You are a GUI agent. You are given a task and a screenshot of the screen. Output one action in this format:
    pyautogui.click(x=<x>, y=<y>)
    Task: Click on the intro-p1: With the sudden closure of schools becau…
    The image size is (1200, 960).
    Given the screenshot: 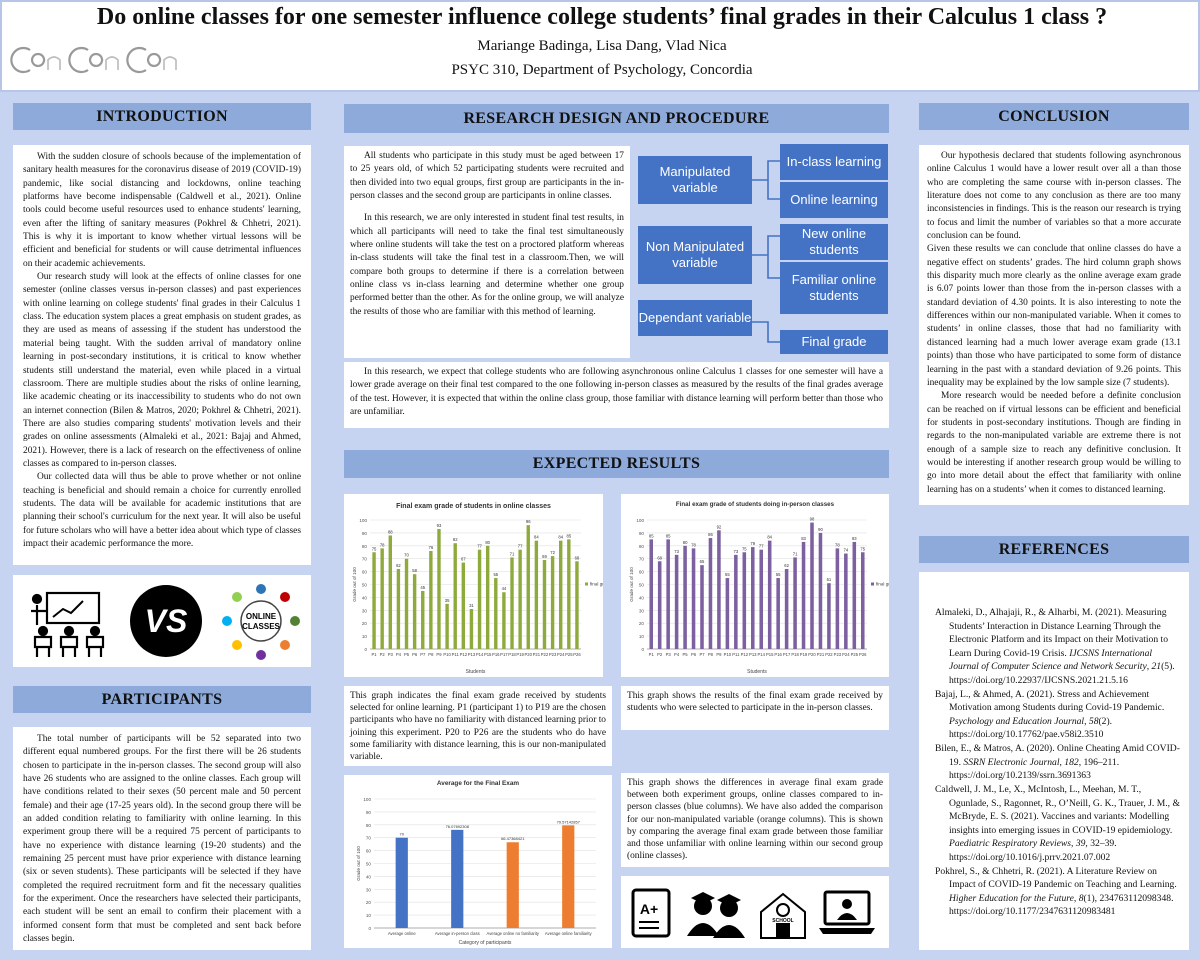 What is the action you would take?
    pyautogui.click(x=162, y=210)
    